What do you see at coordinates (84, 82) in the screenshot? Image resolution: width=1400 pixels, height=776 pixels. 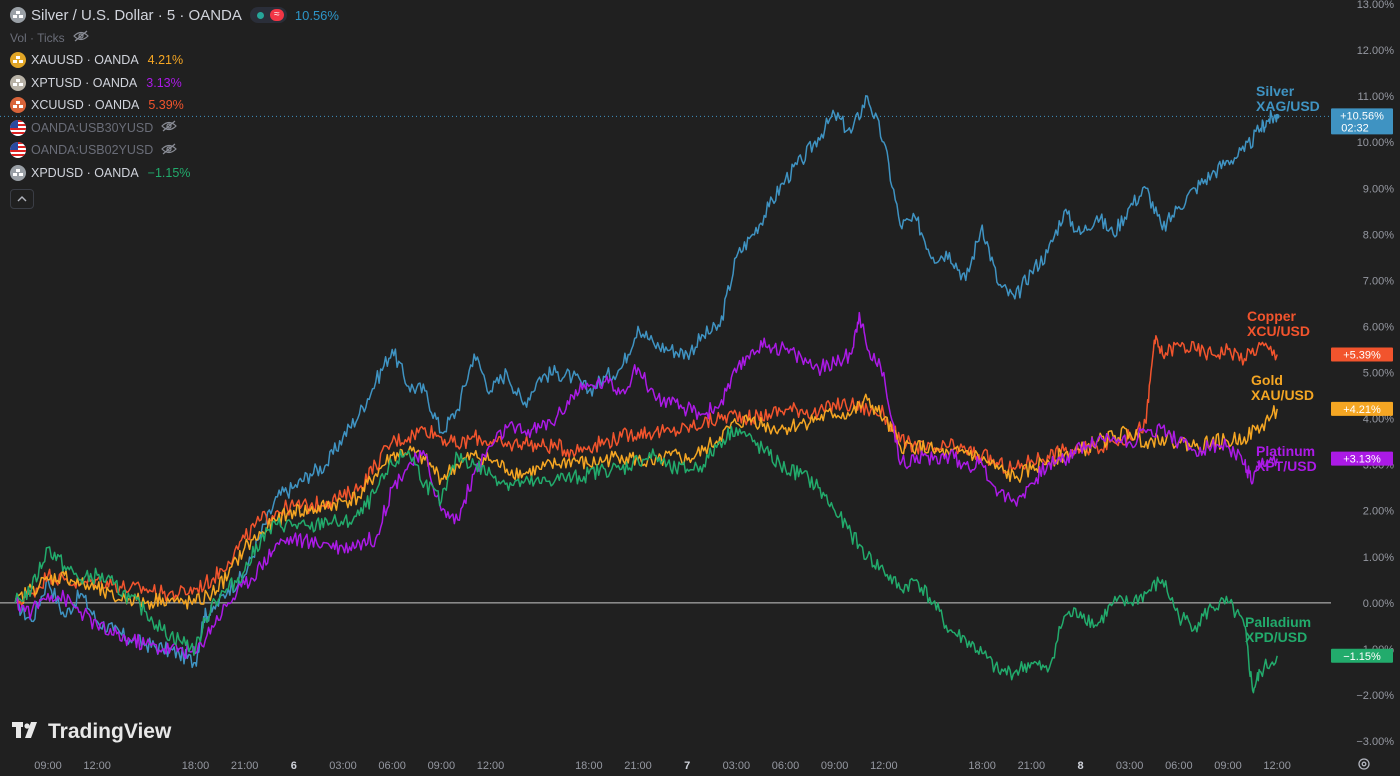 I see `legend-symbol-label: XPTUSD · OANDA` at bounding box center [84, 82].